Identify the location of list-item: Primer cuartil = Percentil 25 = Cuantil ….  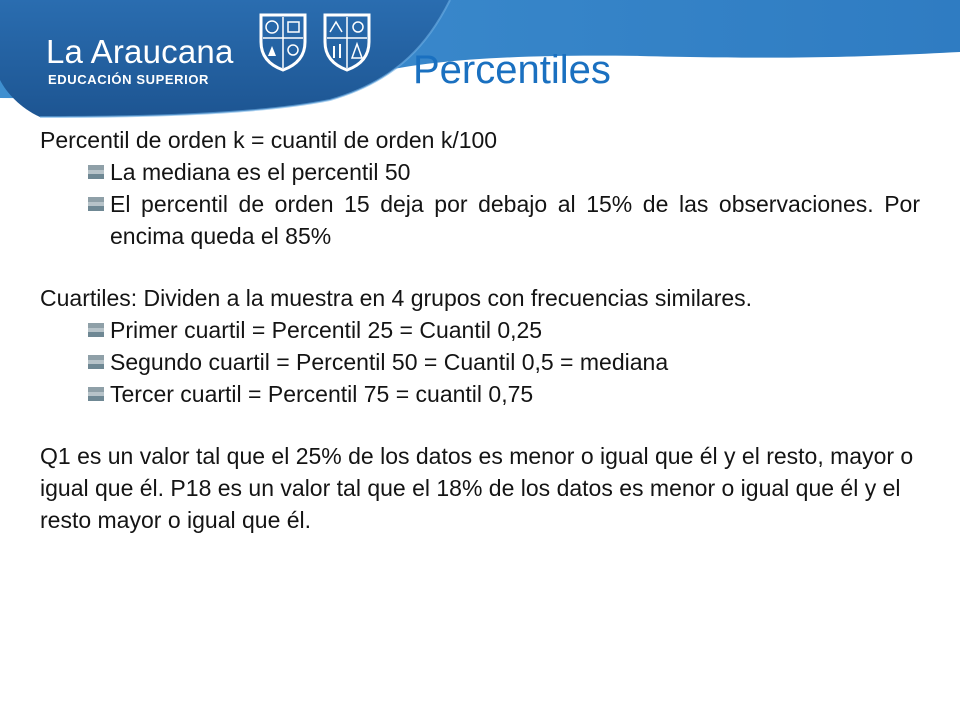
(480, 330).